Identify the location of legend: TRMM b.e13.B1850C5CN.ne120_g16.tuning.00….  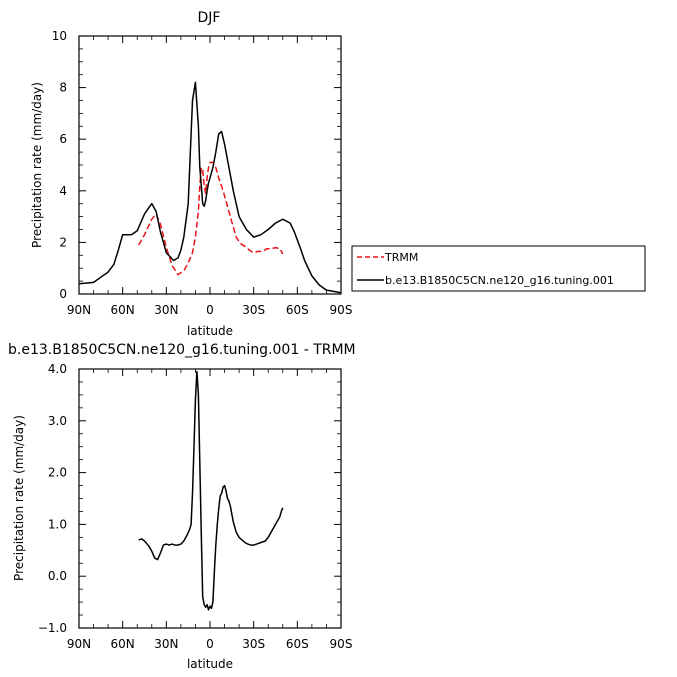
(498, 268).